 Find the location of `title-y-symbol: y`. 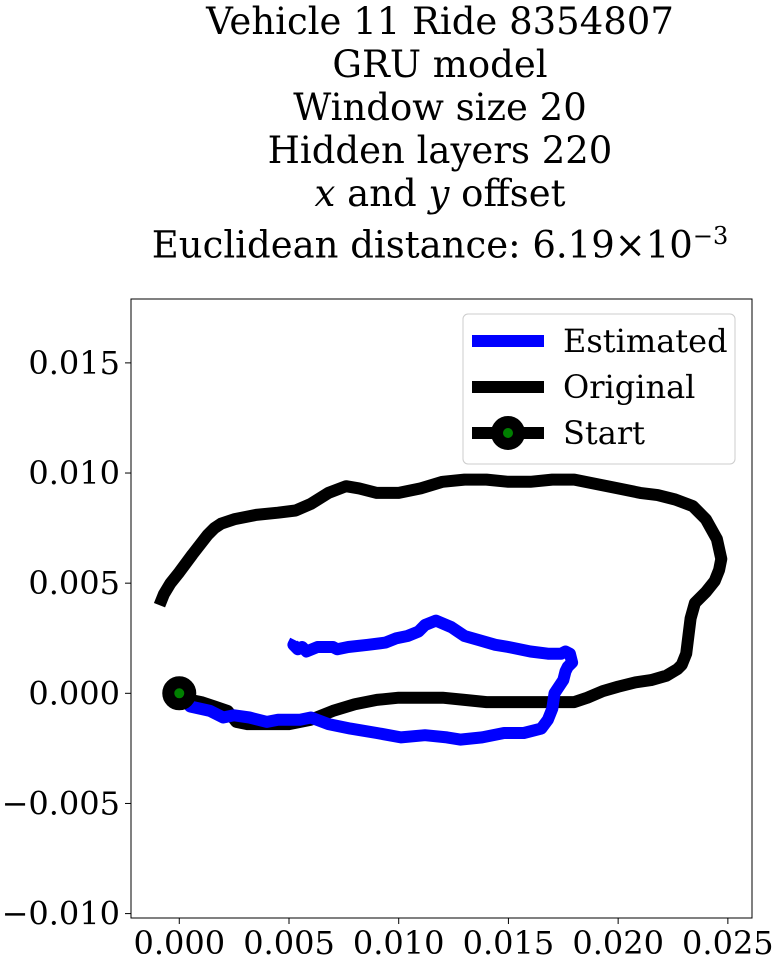

title-y-symbol: y is located at coordinates (439, 193).